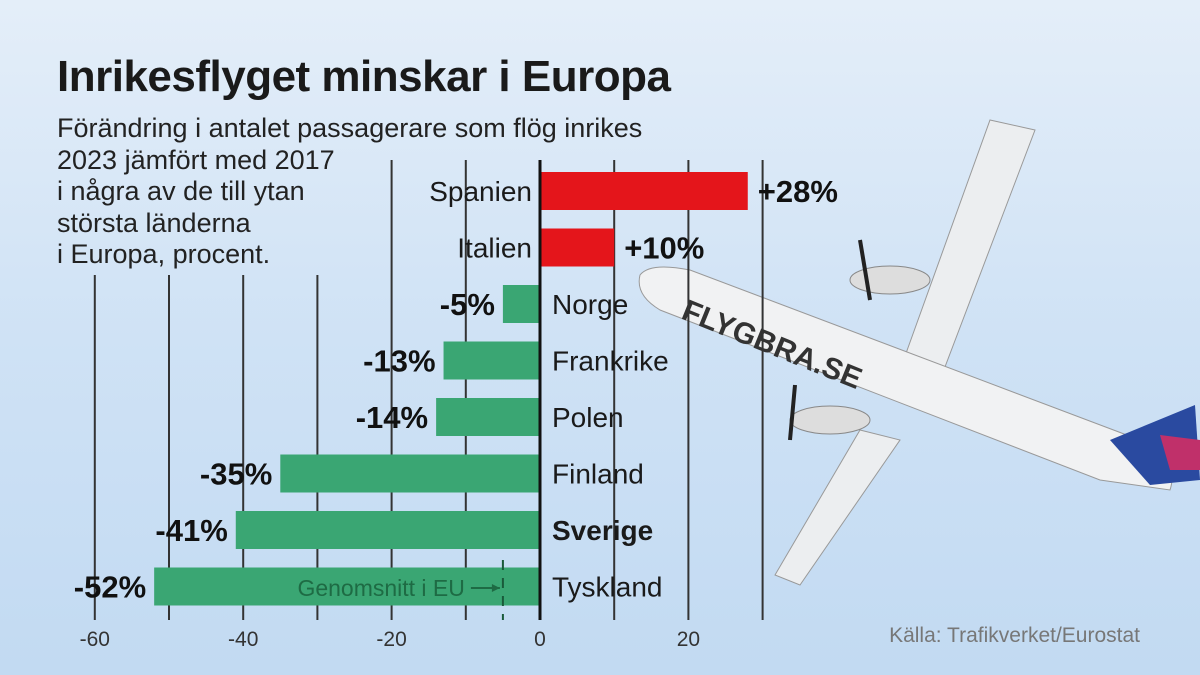 This screenshot has width=1200, height=675. What do you see at coordinates (588, 417) in the screenshot?
I see `category-label: Polen` at bounding box center [588, 417].